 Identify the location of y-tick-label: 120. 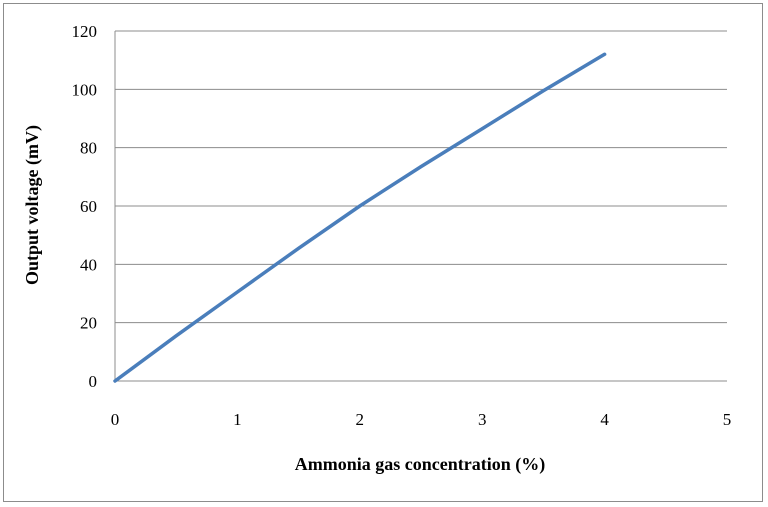
(85, 31).